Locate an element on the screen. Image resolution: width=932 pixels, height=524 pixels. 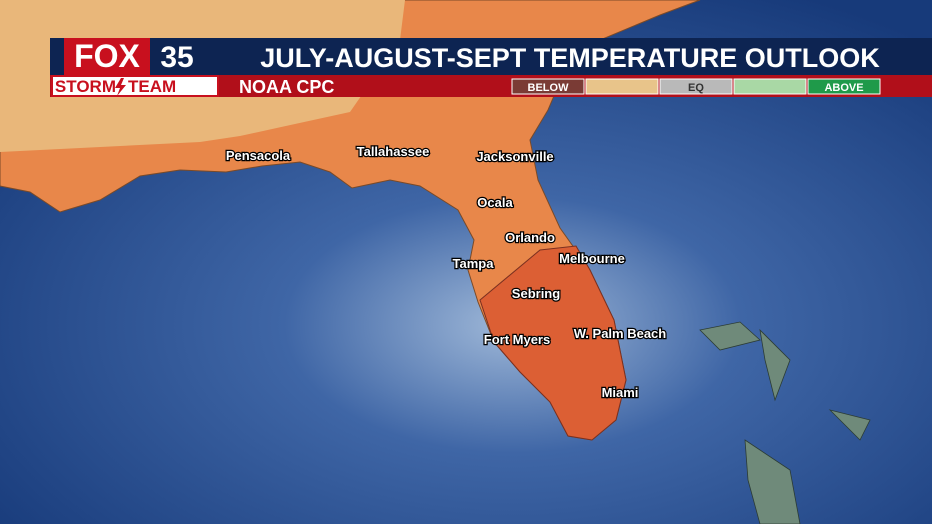
city-label: Fort Myers is located at coordinates (517, 339).